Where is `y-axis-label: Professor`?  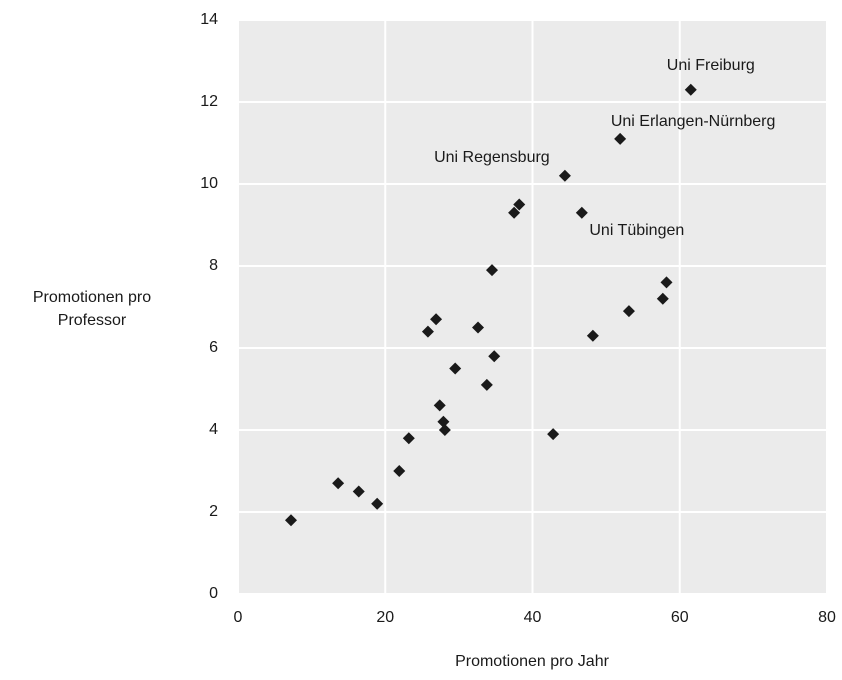 y-axis-label: Professor is located at coordinates (92, 320).